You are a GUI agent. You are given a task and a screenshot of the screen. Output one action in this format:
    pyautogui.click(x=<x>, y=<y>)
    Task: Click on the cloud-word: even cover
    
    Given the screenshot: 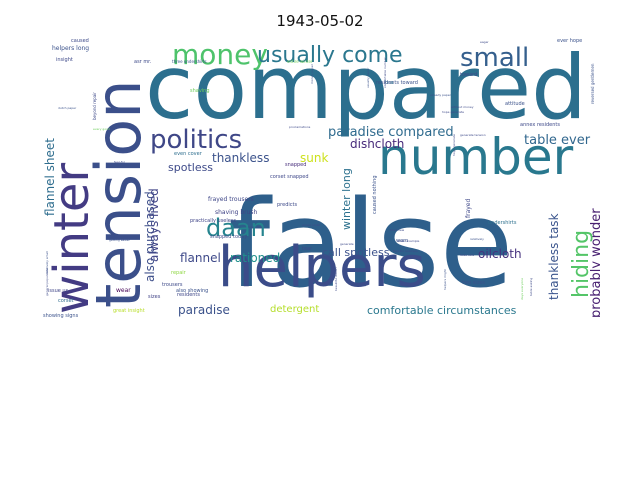 What is the action you would take?
    pyautogui.click(x=188, y=154)
    